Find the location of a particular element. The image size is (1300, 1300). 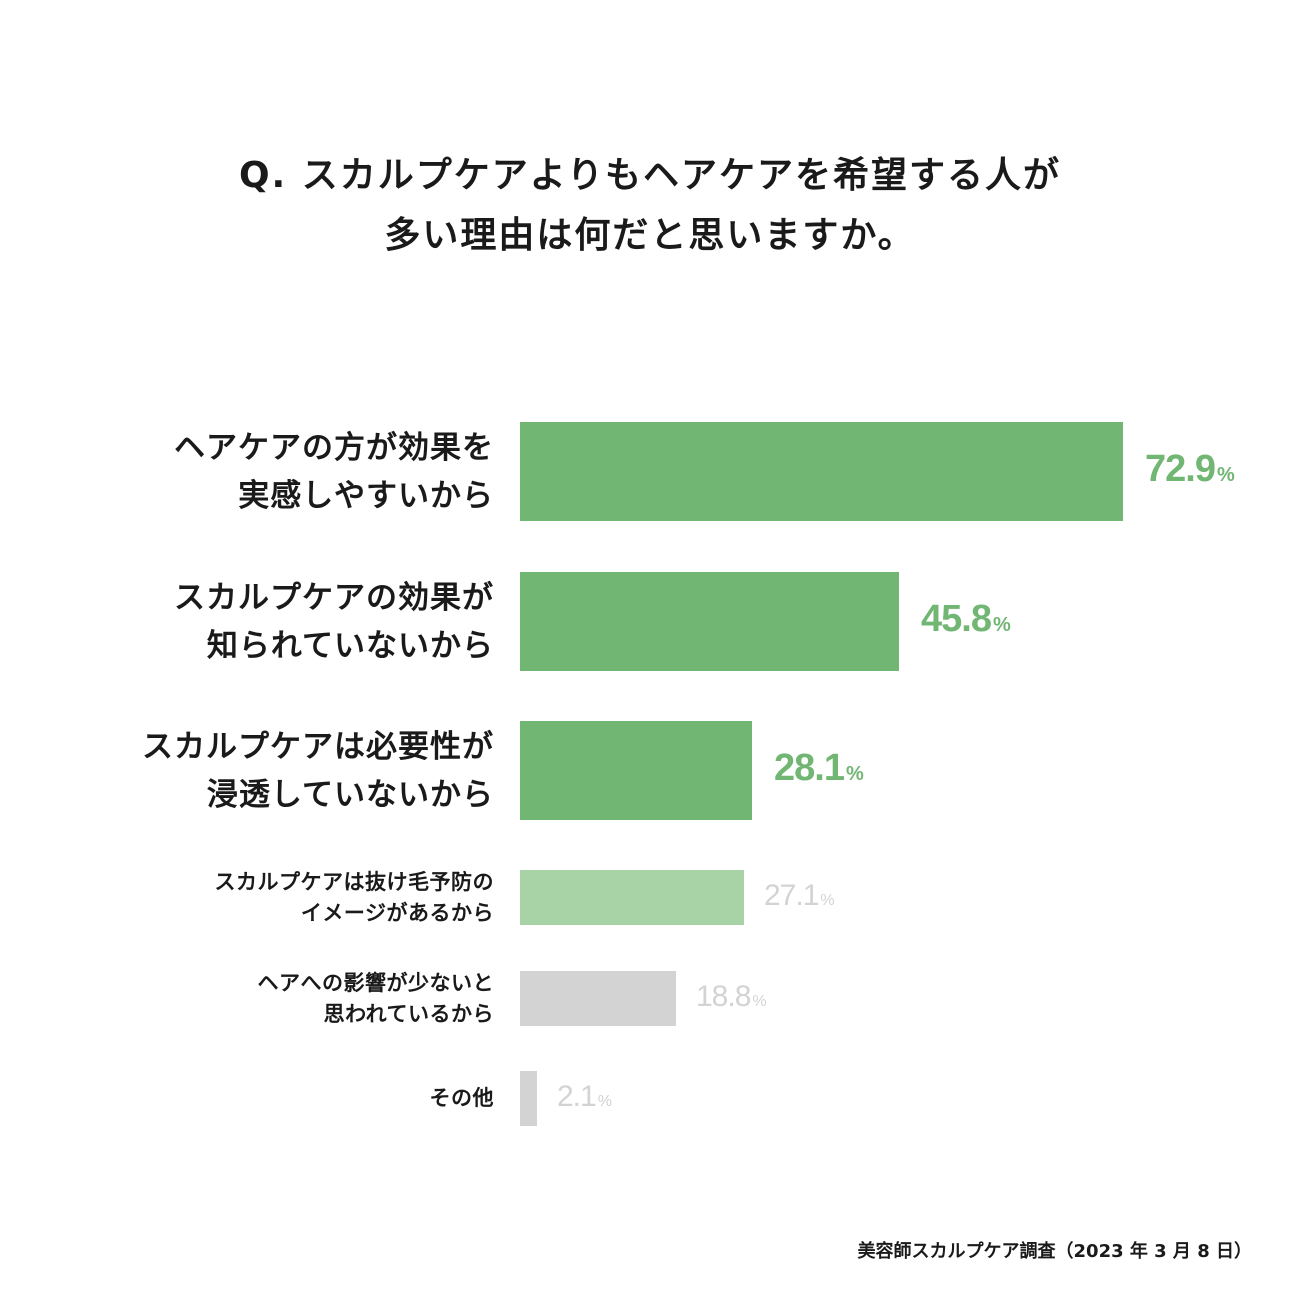

value-label: 18.8% is located at coordinates (731, 997).